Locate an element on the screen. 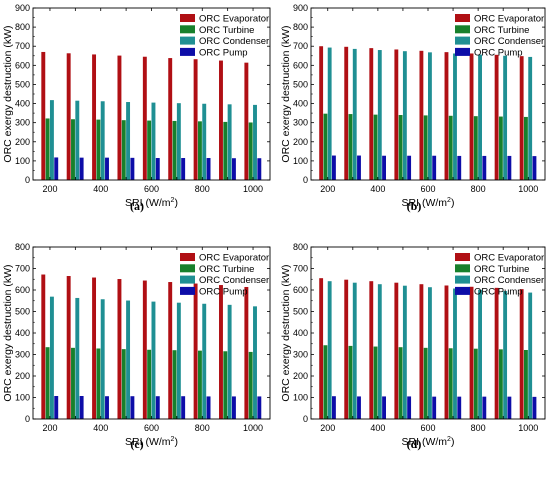 The height and width of the screenshot is (486, 550). x-axis-title: SRI (W/m2) is located at coordinates (428, 203).